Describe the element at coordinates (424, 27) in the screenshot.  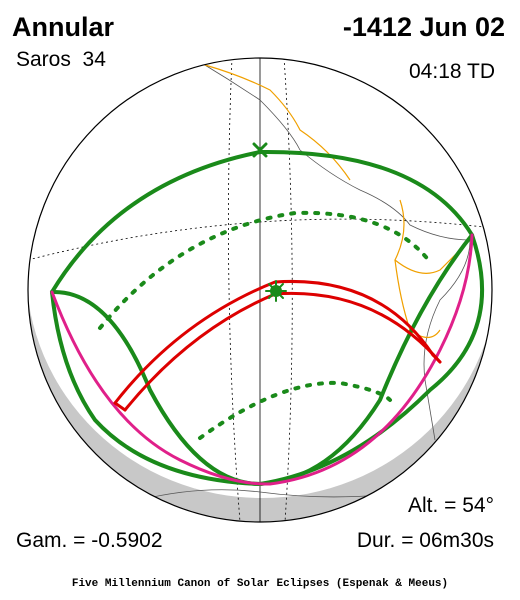
I see `date: -1412 Jun 02` at that location.